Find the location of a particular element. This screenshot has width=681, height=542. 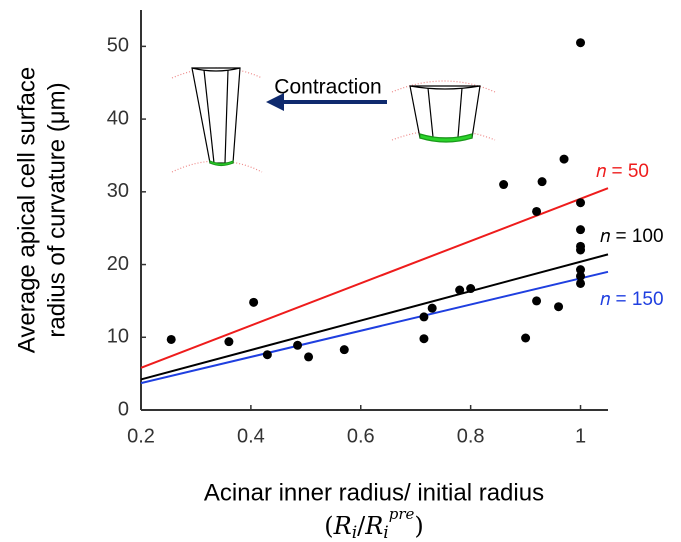

formula-part: pre is located at coordinates (402, 514).